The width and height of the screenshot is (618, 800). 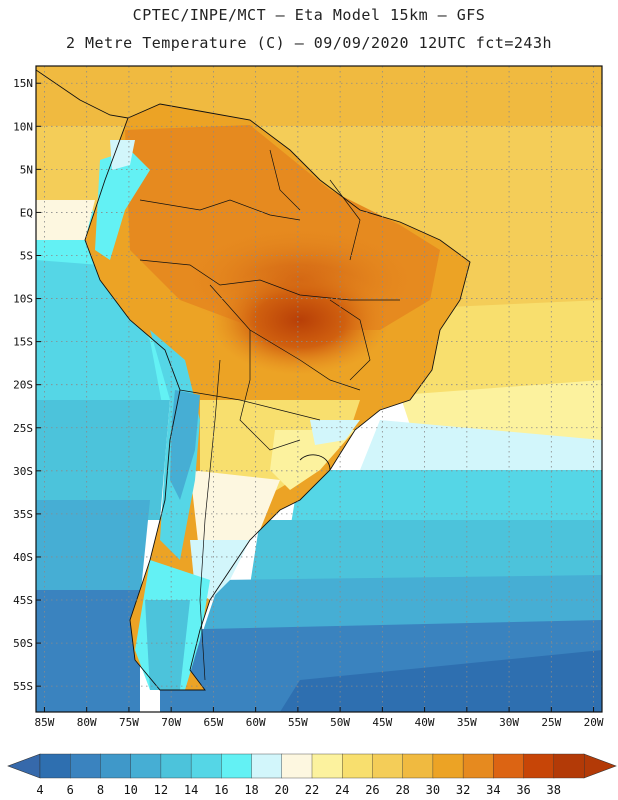 What do you see at coordinates (23, 126) in the screenshot?
I see `lat-tick-label: 10N` at bounding box center [23, 126].